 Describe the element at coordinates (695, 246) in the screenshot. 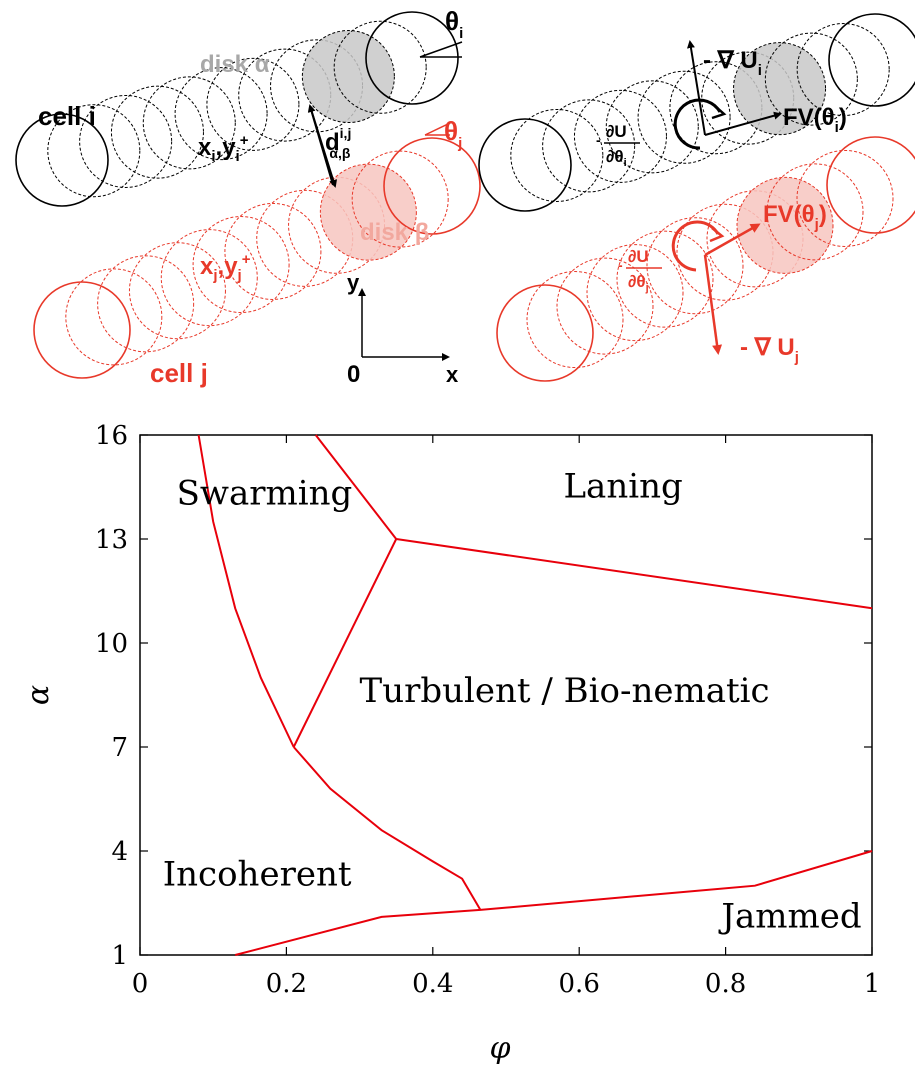

I see `torque-j-arc` at that location.